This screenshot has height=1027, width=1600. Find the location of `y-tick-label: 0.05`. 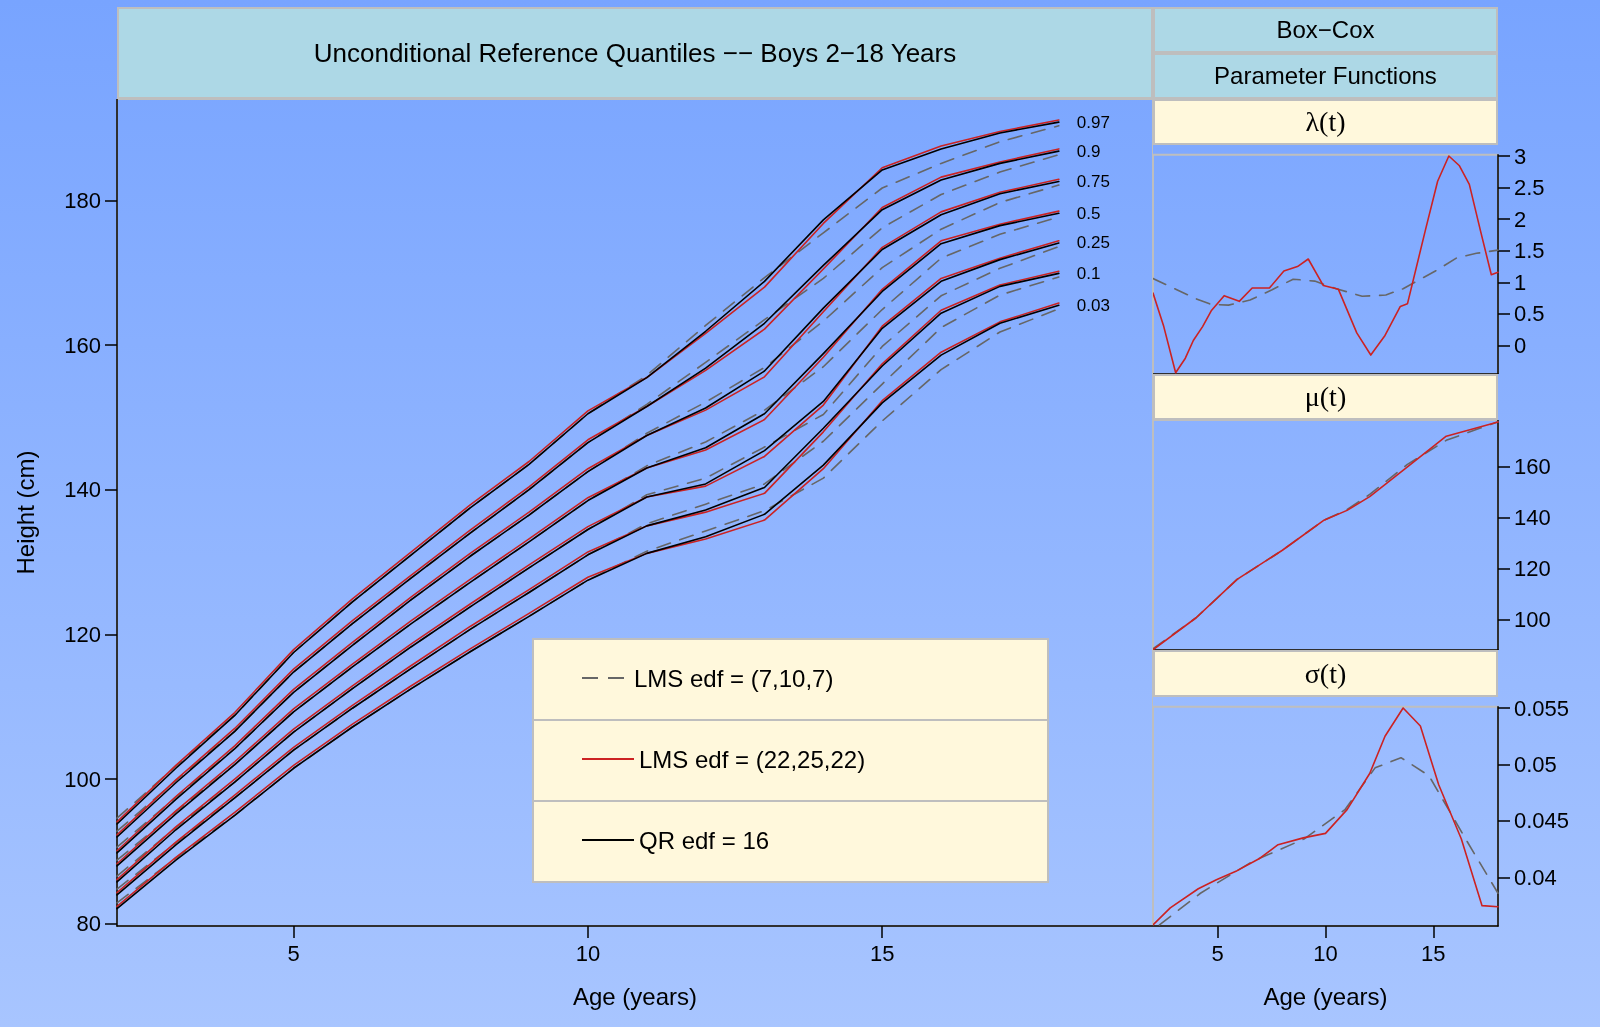

y-tick-label: 0.05 is located at coordinates (1535, 764).